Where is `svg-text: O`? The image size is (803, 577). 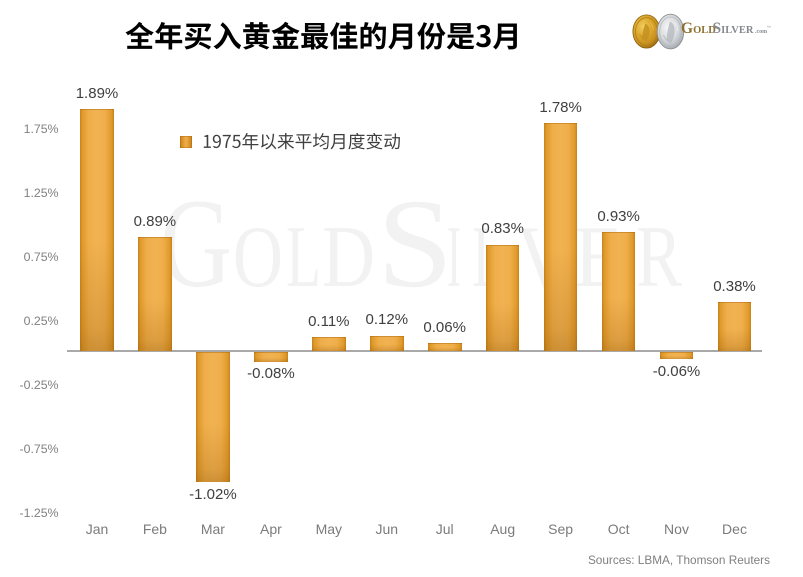 svg-text: O is located at coordinates (258, 257).